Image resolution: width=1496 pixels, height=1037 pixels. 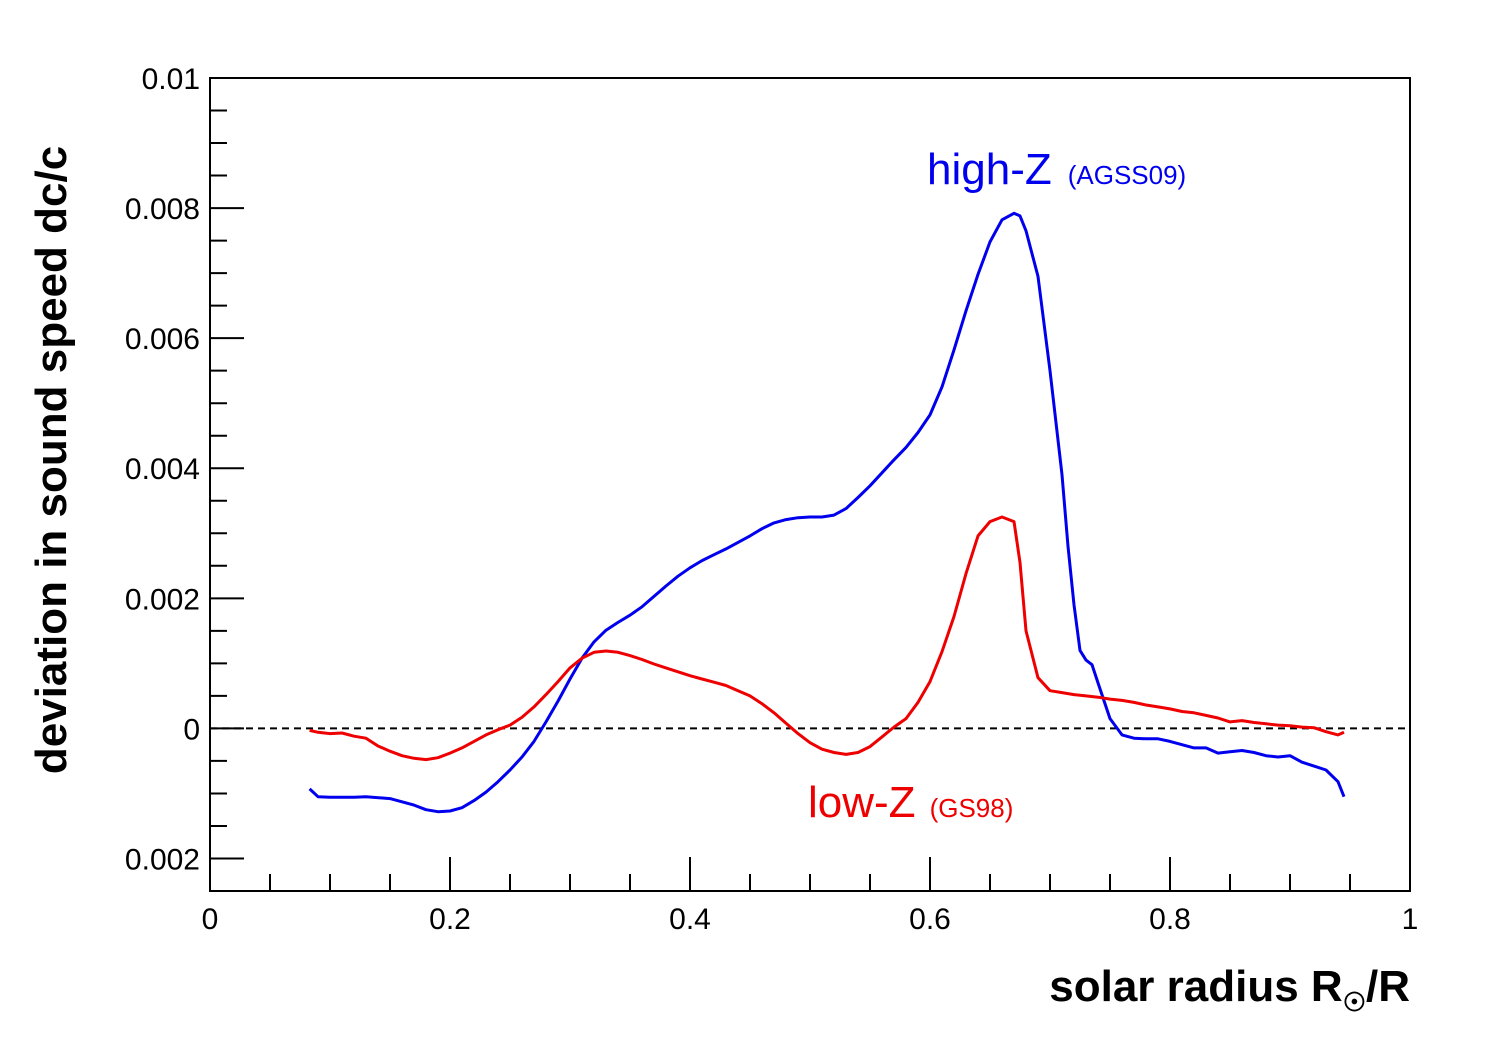 I want to click on series-label-low-z: low-Z (GS98), so click(x=910, y=802).